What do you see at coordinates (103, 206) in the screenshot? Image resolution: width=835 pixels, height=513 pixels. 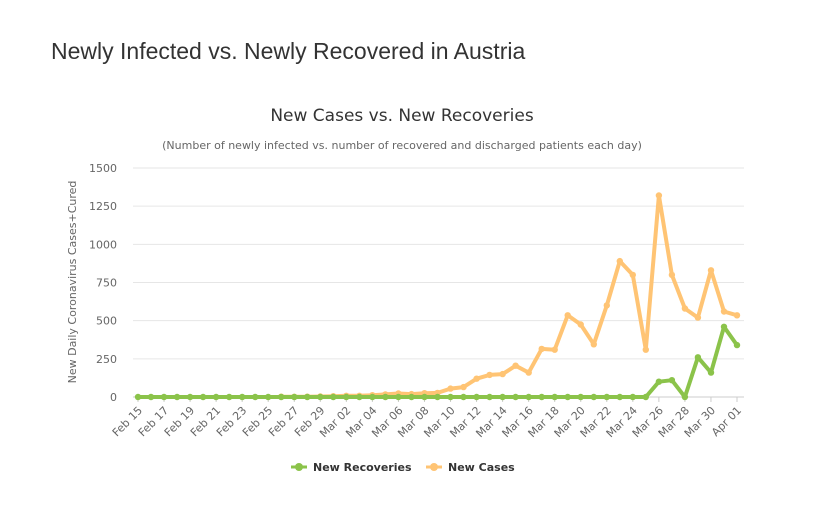 I see `y-tick-label: 1250` at bounding box center [103, 206].